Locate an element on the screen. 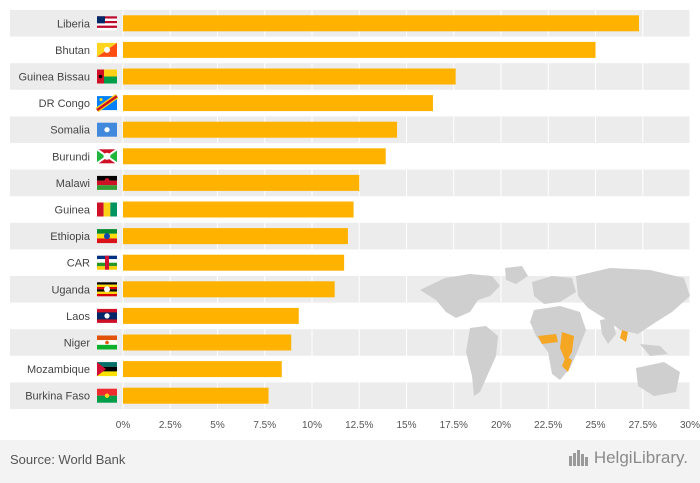  x-tick-label: 0% is located at coordinates (123, 425).